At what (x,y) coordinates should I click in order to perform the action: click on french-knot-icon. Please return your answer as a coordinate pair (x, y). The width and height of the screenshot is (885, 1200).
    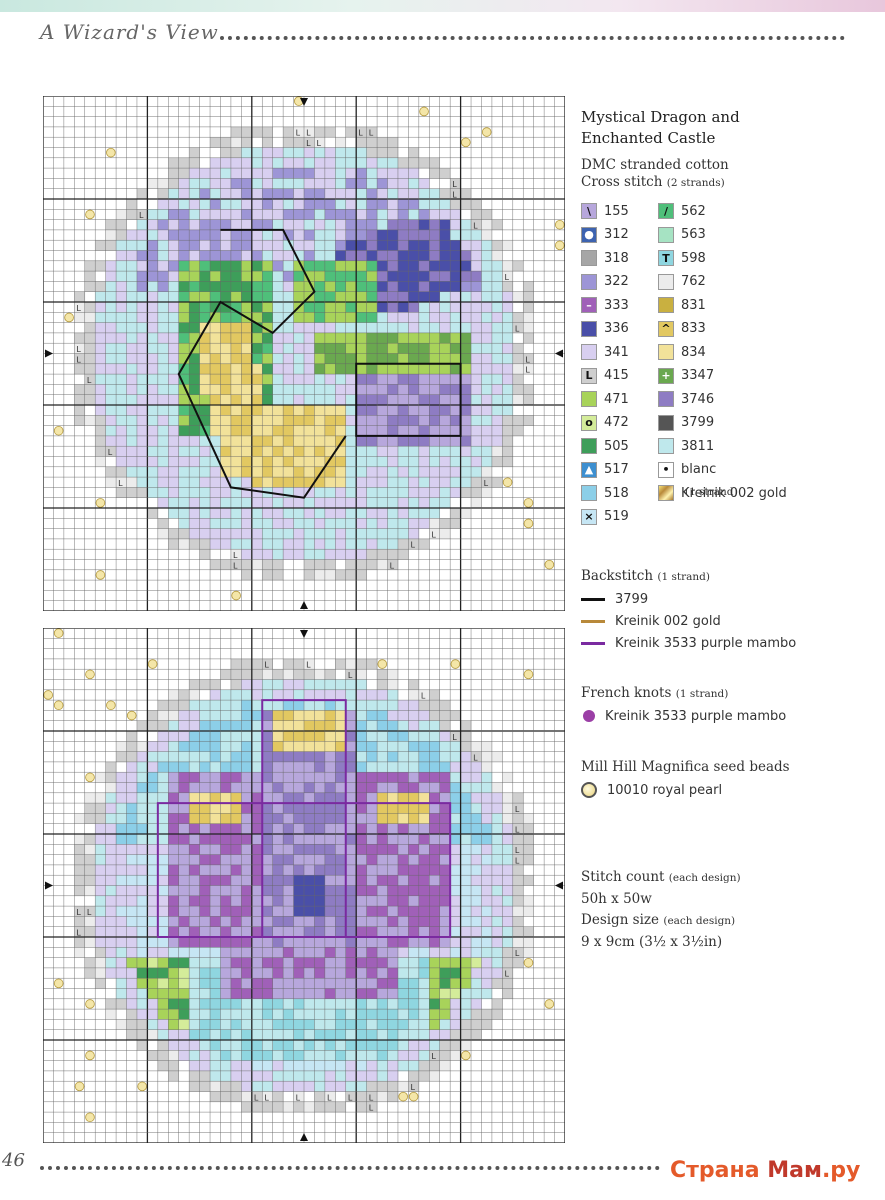
    Looking at the image, I should click on (589, 716).